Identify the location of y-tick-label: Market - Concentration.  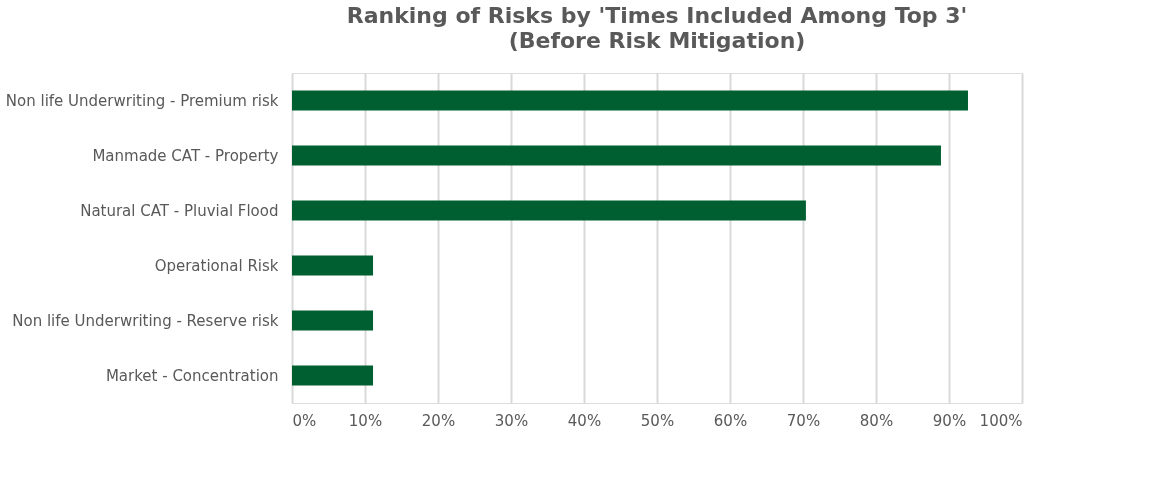
(192, 375).